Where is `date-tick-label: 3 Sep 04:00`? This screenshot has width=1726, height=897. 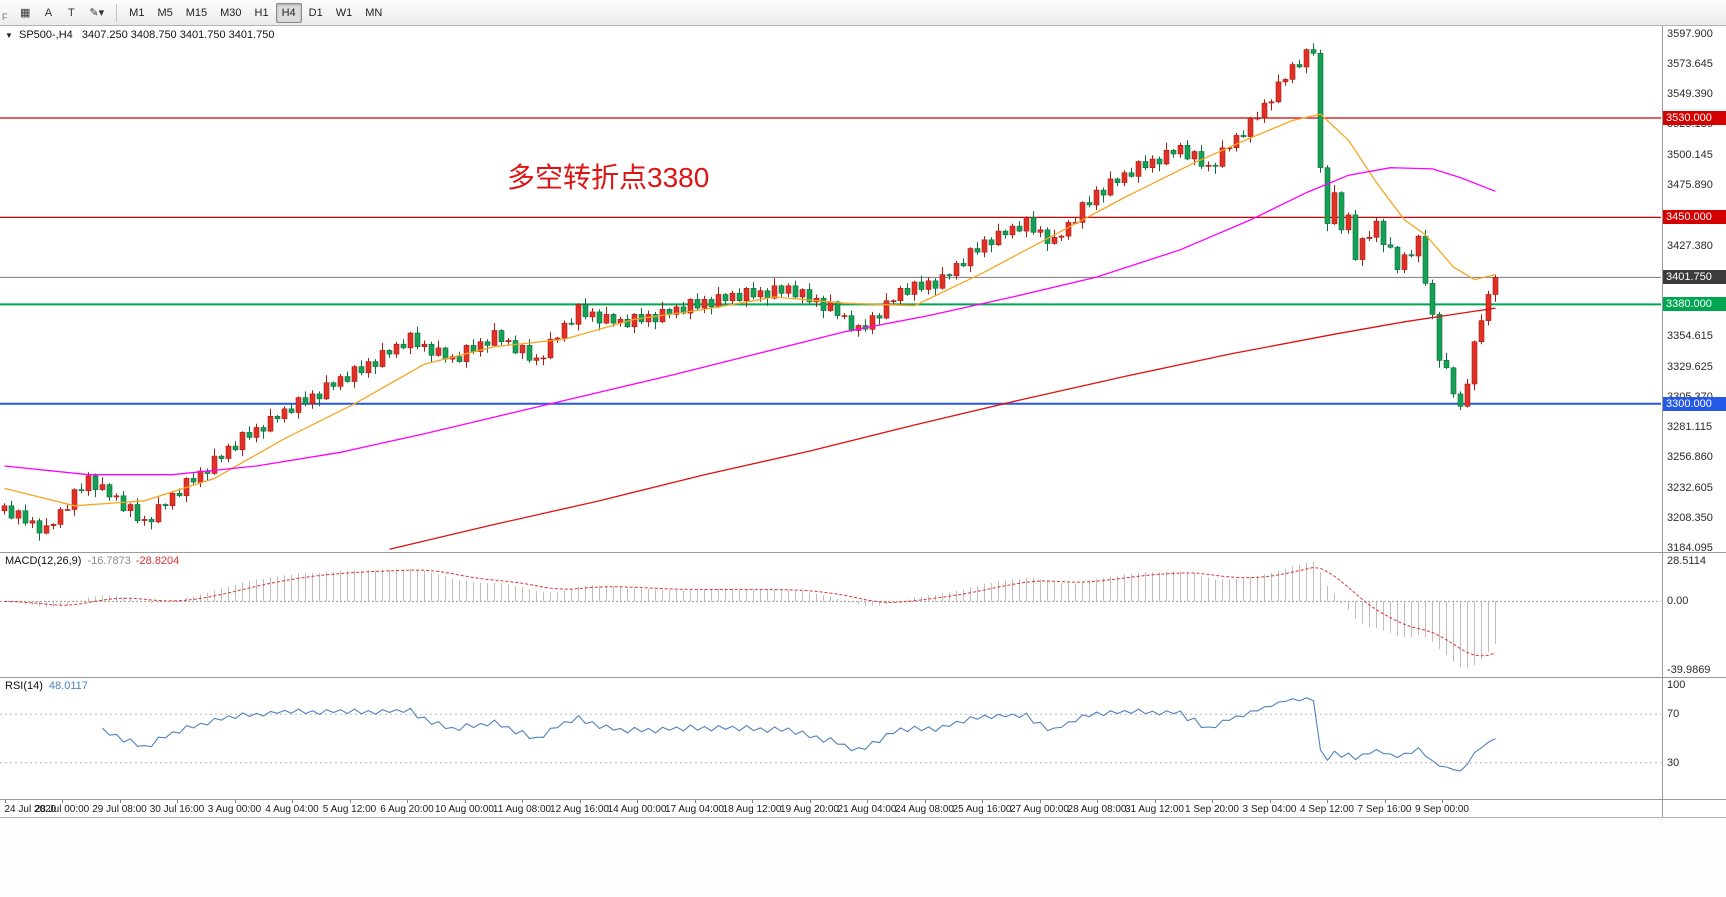 date-tick-label: 3 Sep 04:00 is located at coordinates (1269, 809).